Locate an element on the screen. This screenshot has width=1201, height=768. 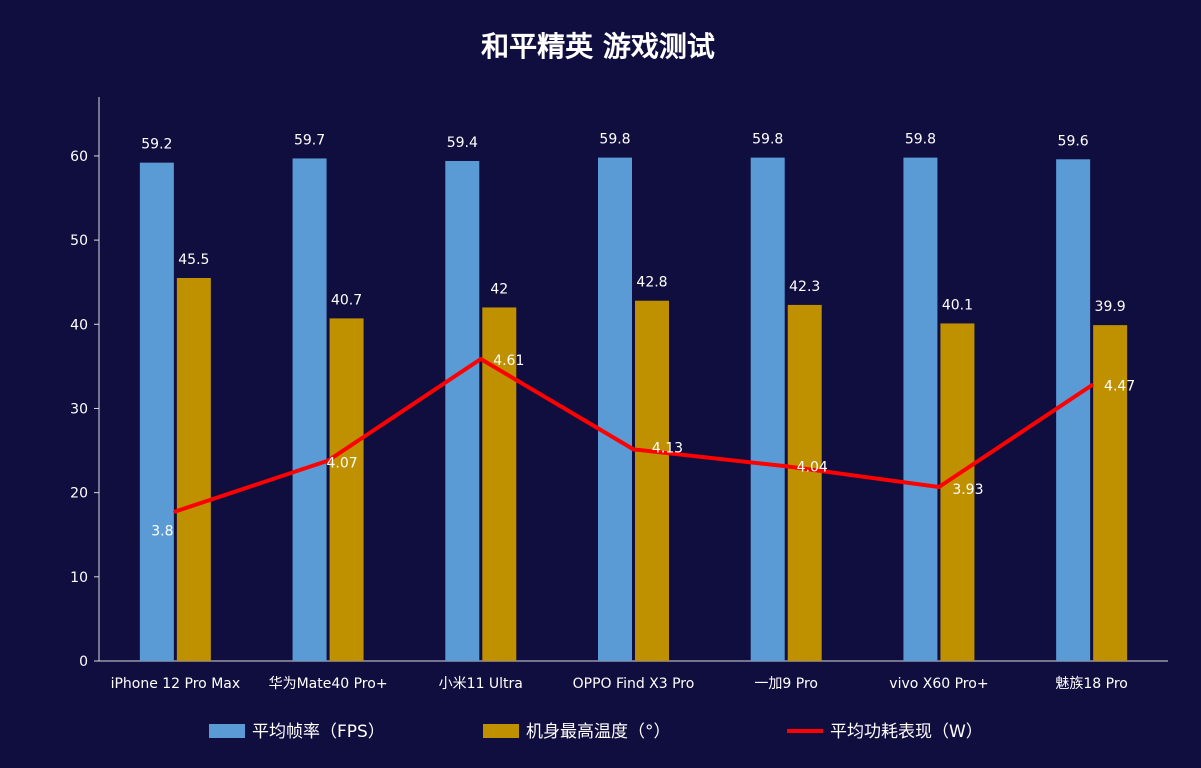
y-tick-label: 0 is located at coordinates (83, 662).